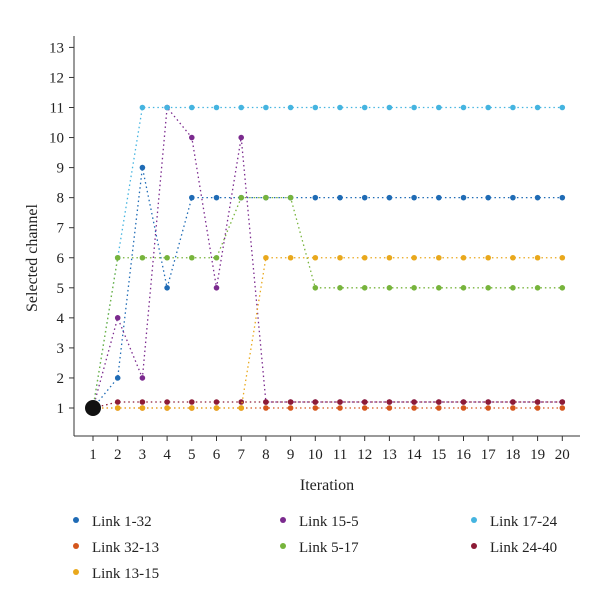  I want to click on legend-item: Link 5-17, so click(319, 548).